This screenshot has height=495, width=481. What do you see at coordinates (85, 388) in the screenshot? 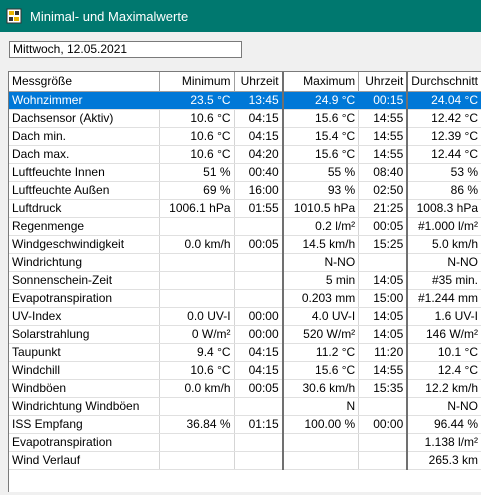
I see `cell-messgroesse: Windböen` at bounding box center [85, 388].